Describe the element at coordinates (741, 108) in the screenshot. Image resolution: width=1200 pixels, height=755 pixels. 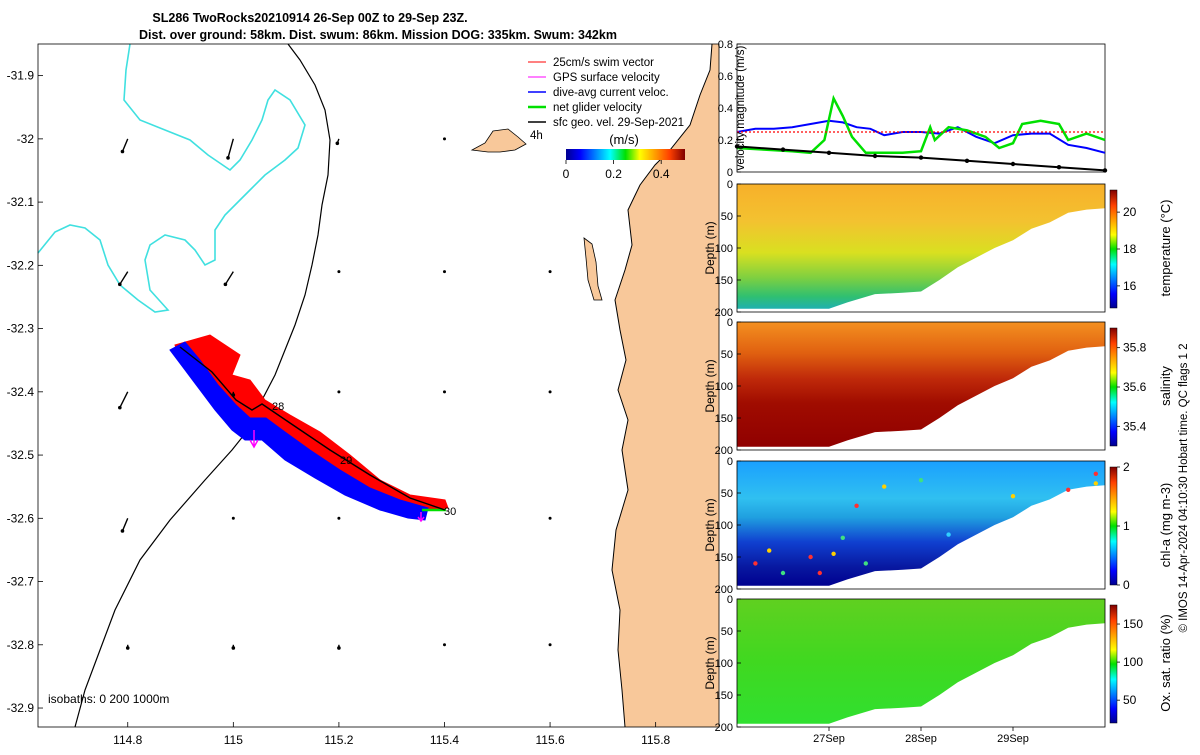
I see `velocity-ylabel: velocity magnitude (m/s)` at that location.